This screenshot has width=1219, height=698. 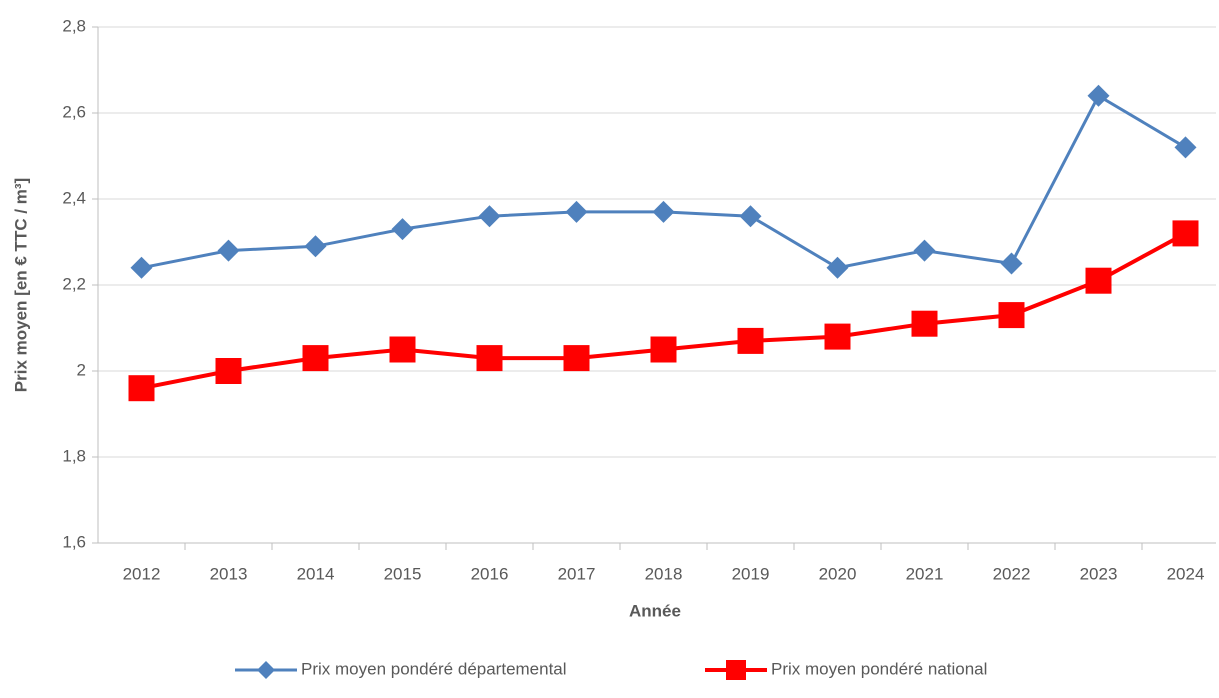 What do you see at coordinates (74, 25) in the screenshot?
I see `y-tick-label: 2,8` at bounding box center [74, 25].